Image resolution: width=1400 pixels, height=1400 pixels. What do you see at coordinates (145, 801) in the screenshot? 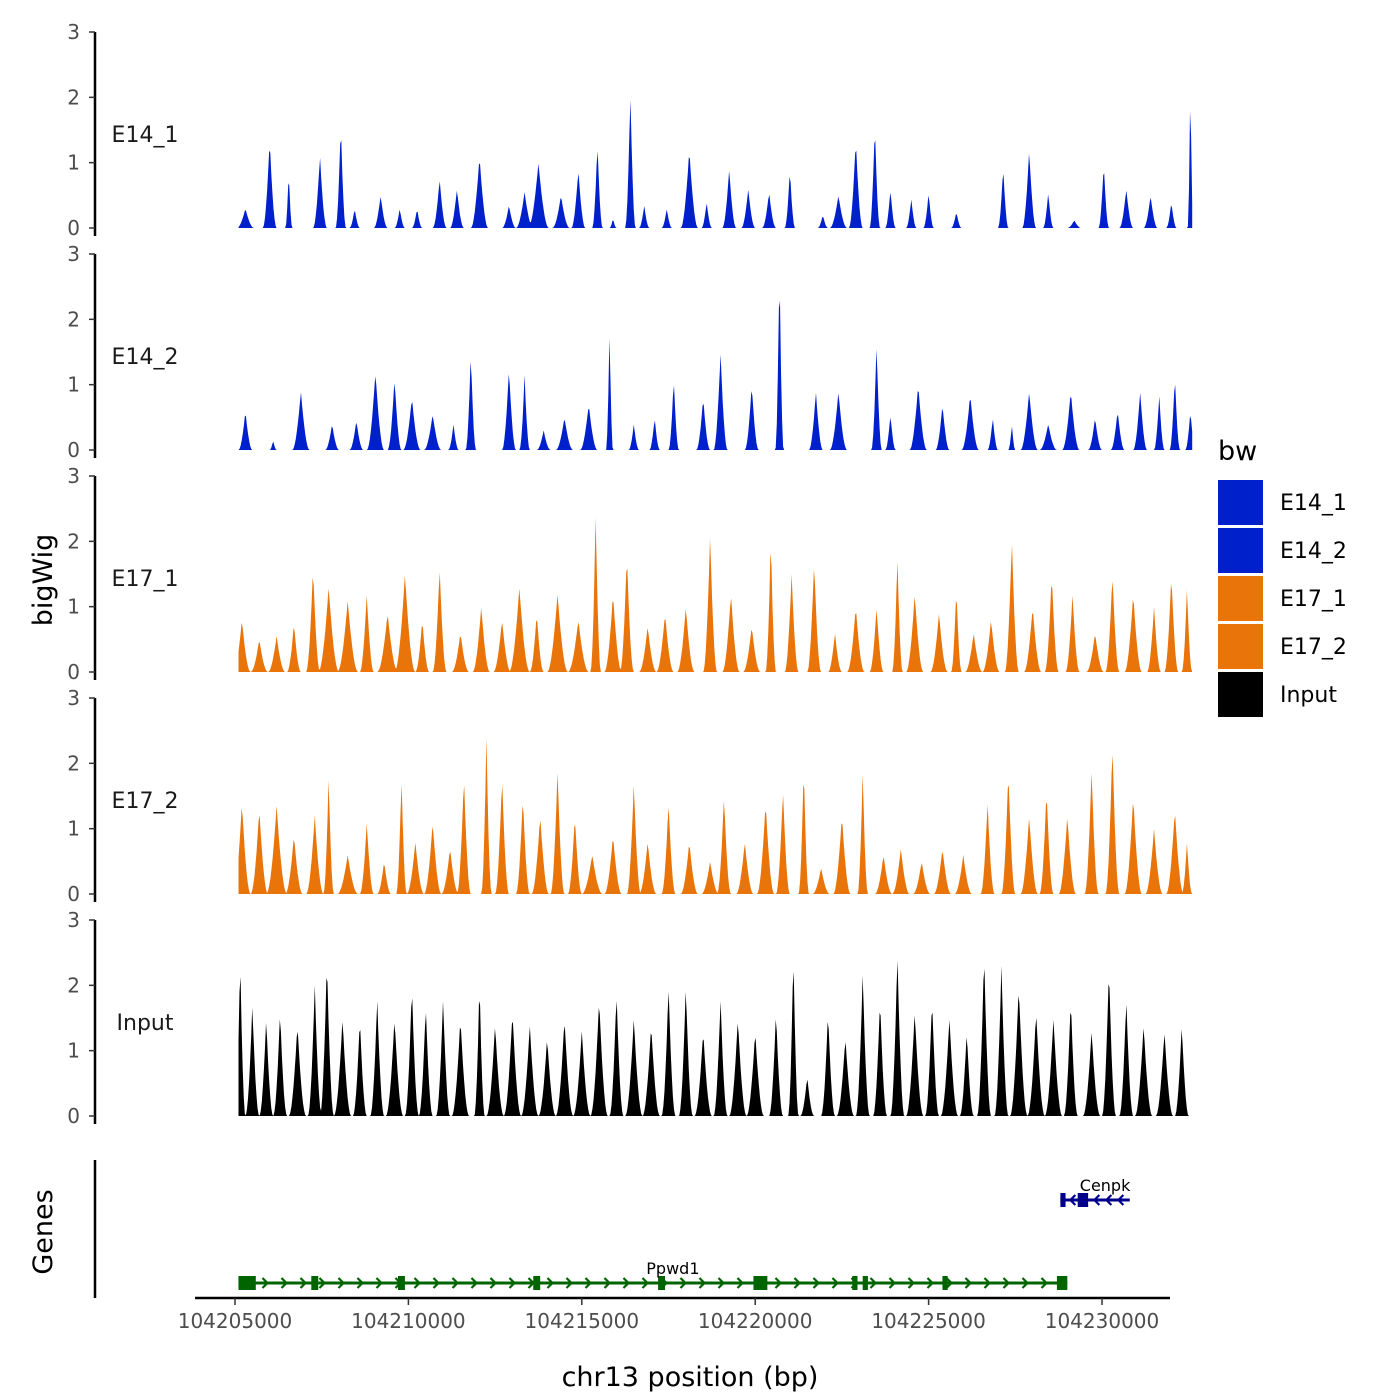
I see `track-label-E17_2: E17_2` at bounding box center [145, 801].